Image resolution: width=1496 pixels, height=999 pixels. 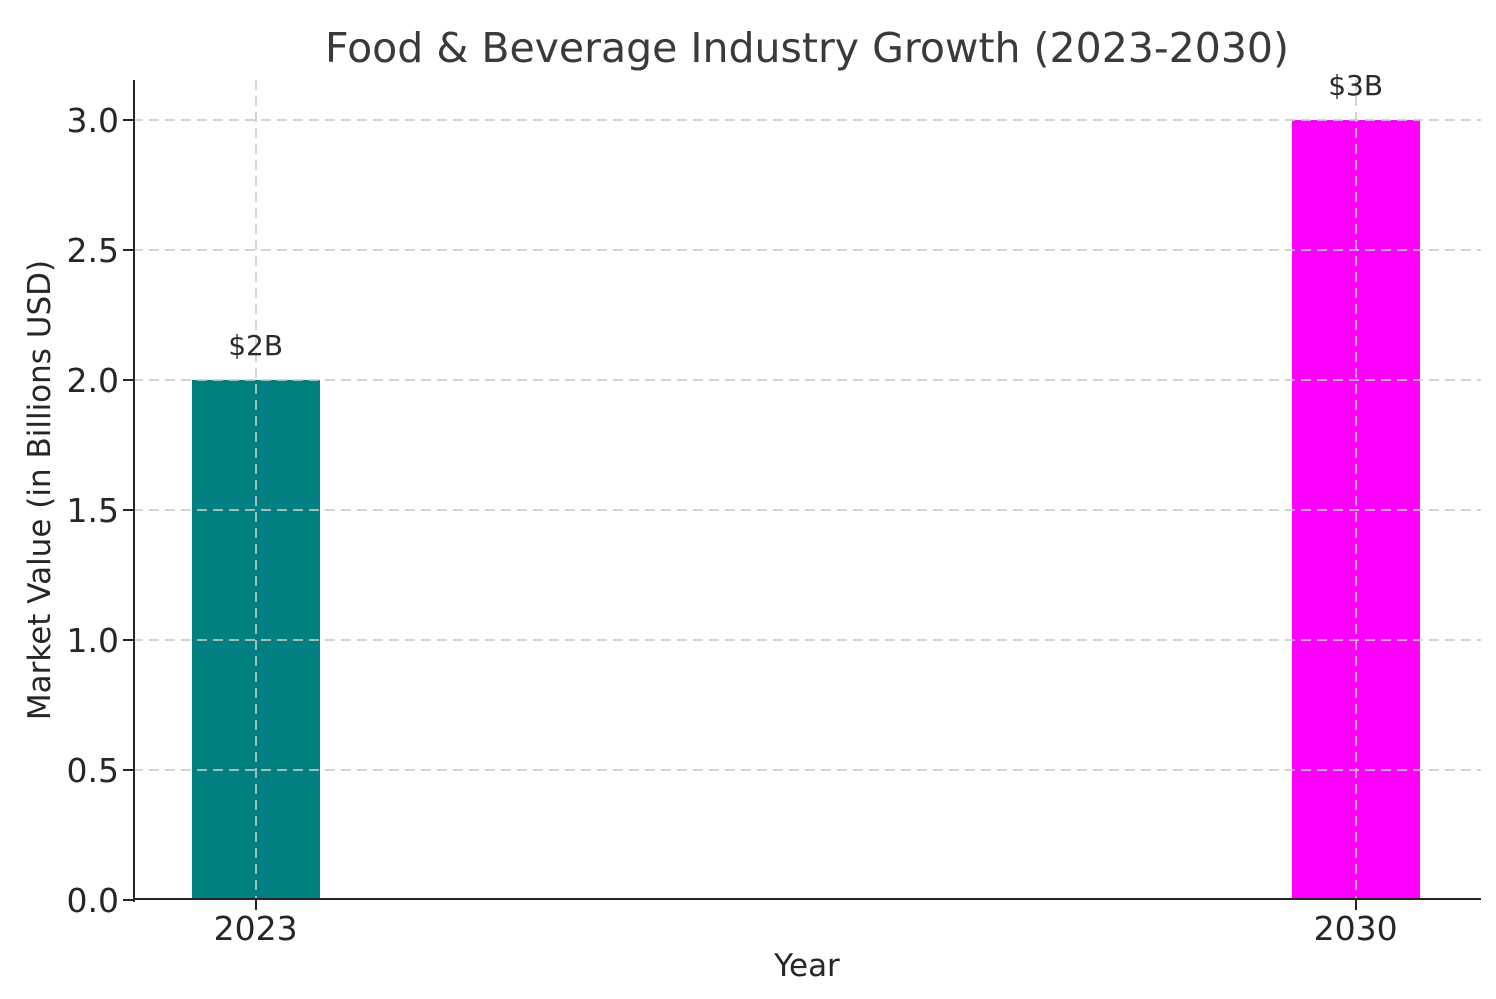 I want to click on x-tick-label: 2030, so click(x=1355, y=928).